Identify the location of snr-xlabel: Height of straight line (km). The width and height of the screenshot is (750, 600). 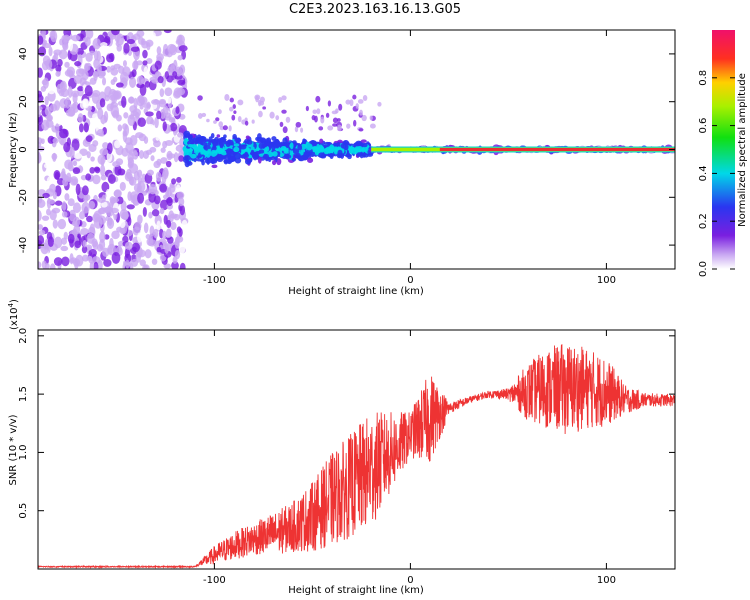
(356, 590).